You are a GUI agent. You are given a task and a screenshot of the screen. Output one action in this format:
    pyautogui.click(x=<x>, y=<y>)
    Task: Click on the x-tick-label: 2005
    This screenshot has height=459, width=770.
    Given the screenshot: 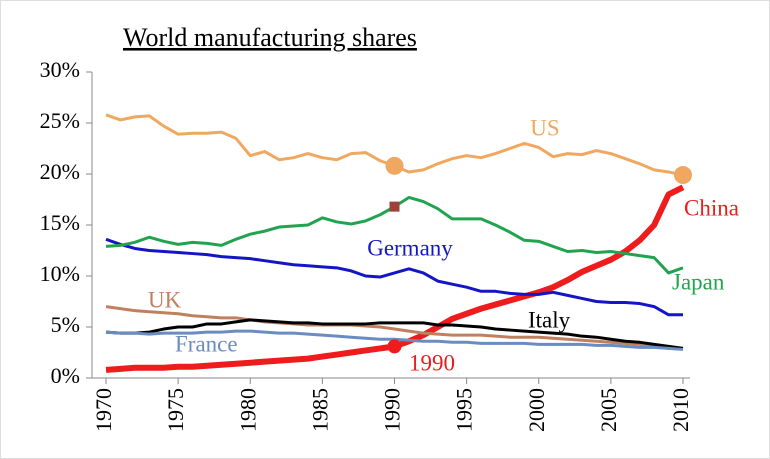 What is the action you would take?
    pyautogui.click(x=608, y=410)
    